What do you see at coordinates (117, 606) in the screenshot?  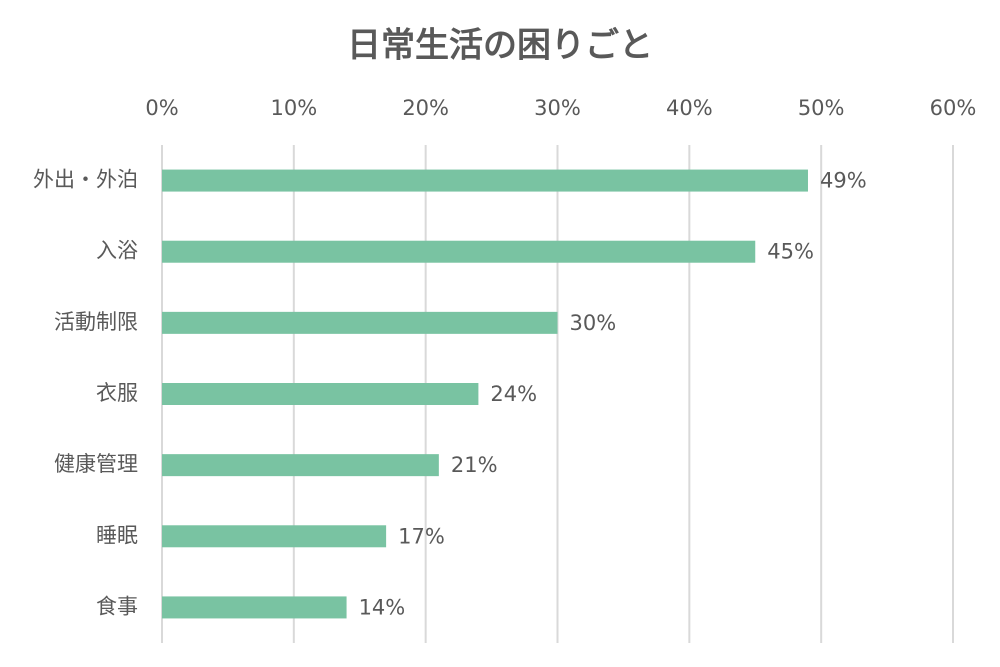 I see `y-tick-label: 食事` at bounding box center [117, 606].